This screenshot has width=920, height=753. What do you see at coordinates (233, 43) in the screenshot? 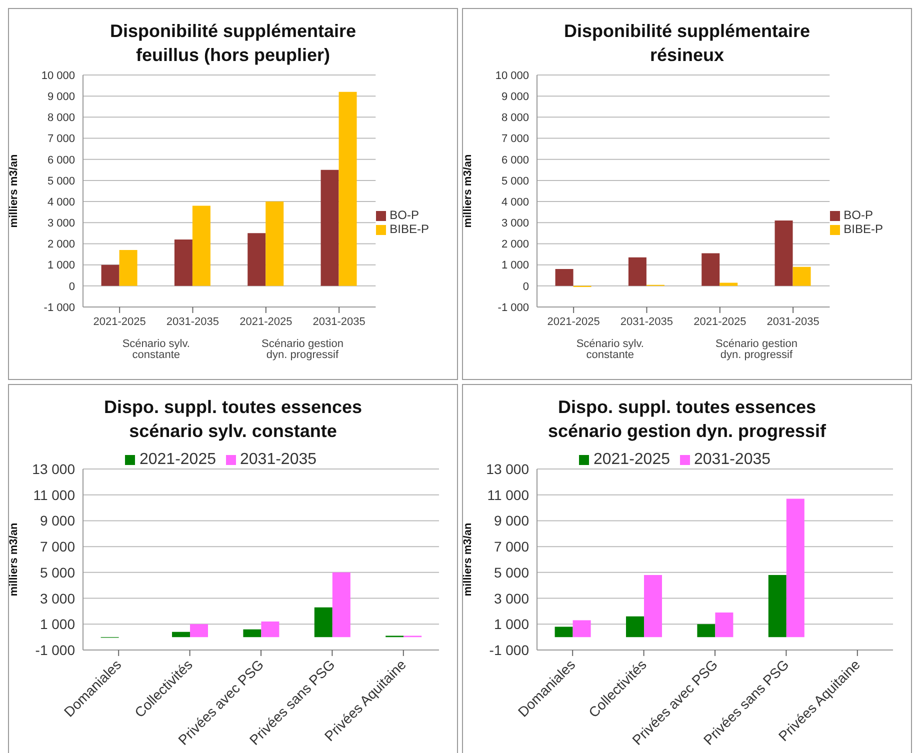
I see `chart-title: Disponibilité supplémentaire feuillus (hors peuplier)` at bounding box center [233, 43].